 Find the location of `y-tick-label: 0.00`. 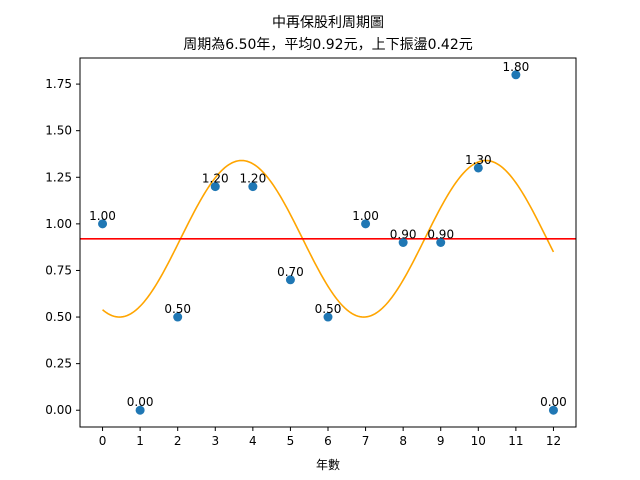

y-tick-label: 0.00 is located at coordinates (58, 410).